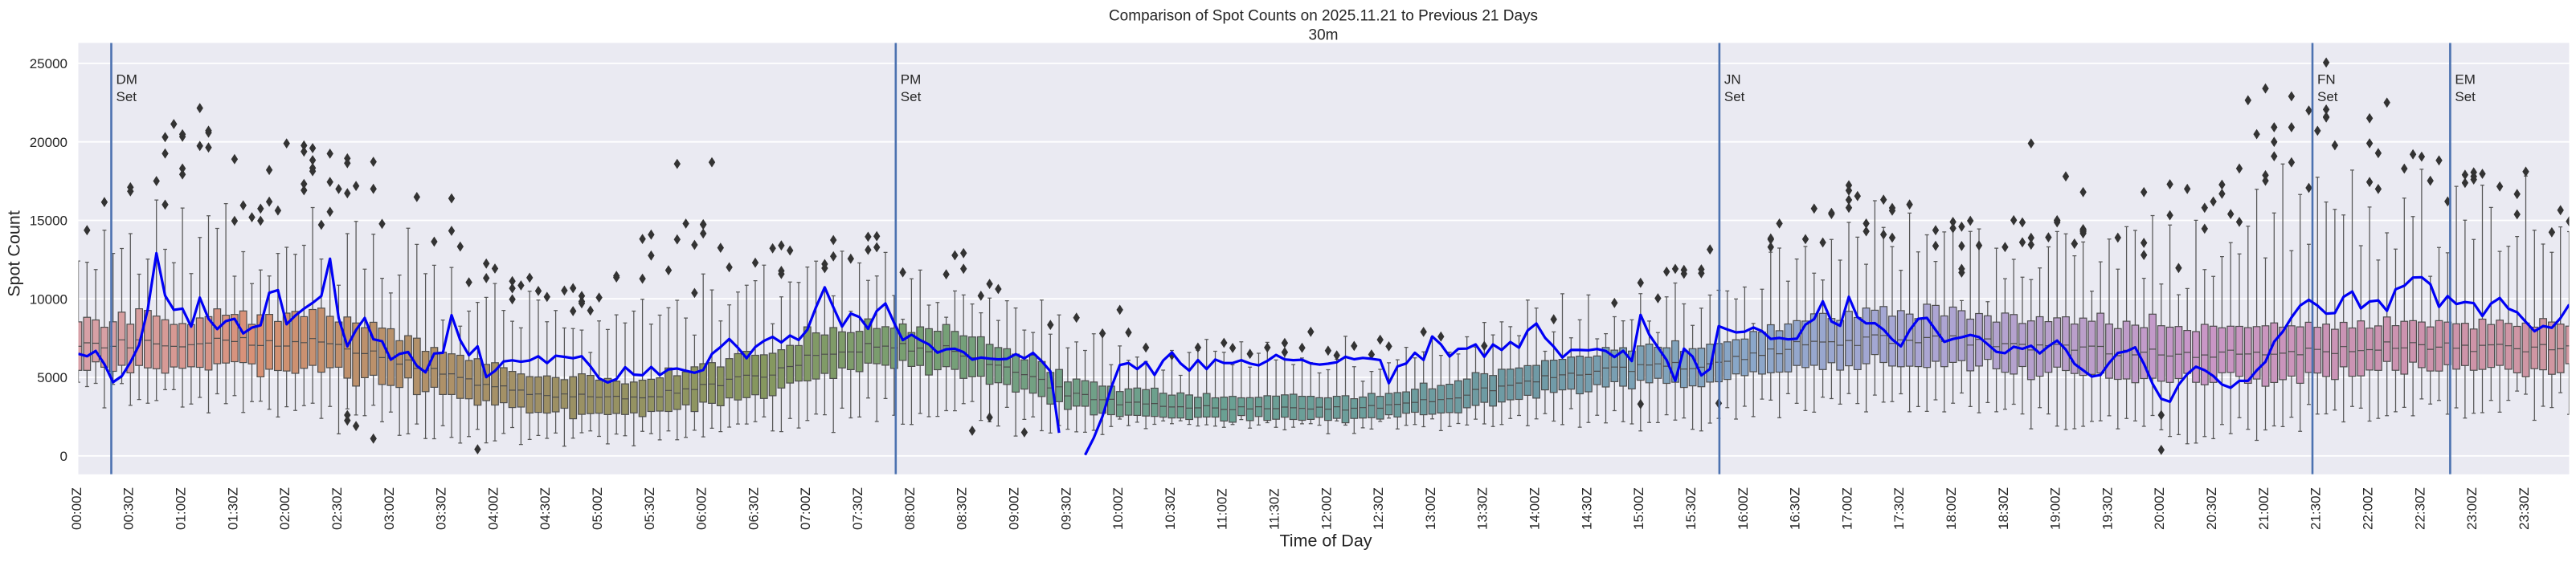  Describe the element at coordinates (48, 63) in the screenshot. I see `svg-text: 25000` at that location.